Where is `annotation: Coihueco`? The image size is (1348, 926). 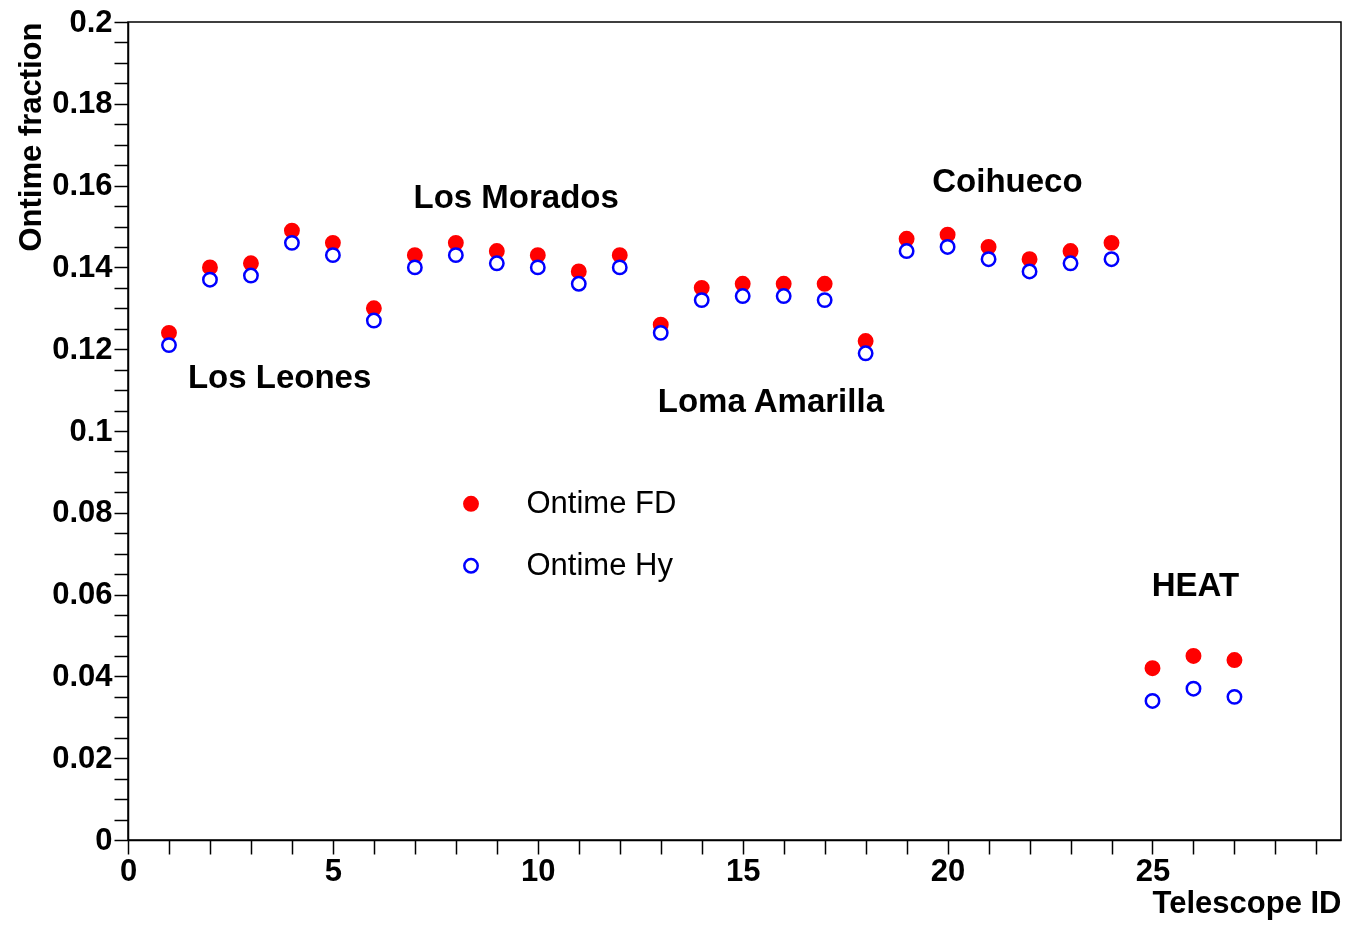 annotation: Coihueco is located at coordinates (1007, 180).